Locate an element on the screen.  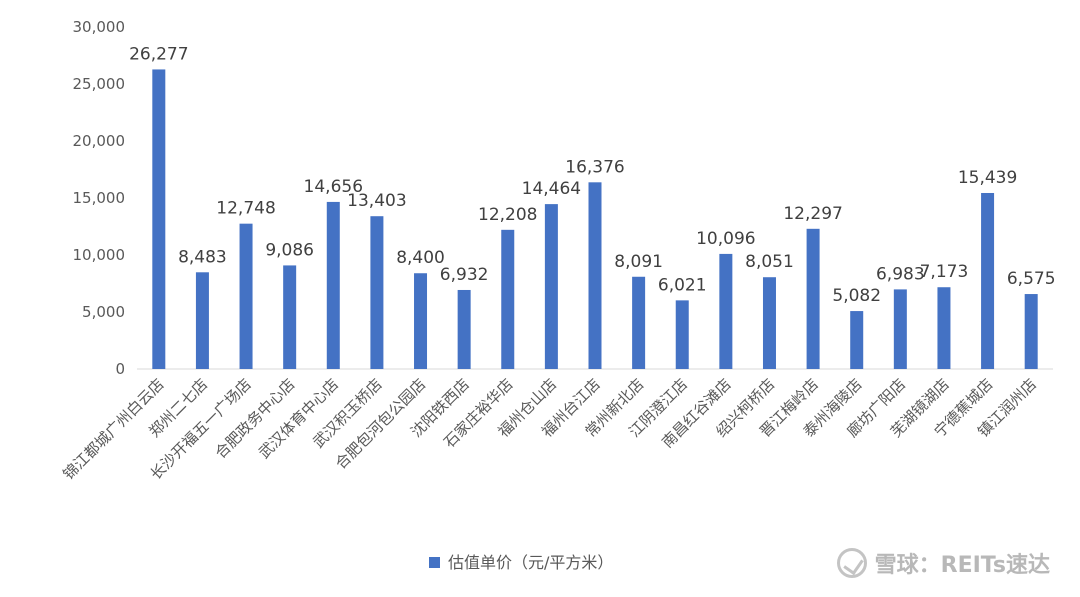
y-tick-label: 5,000 is located at coordinates (103, 312).